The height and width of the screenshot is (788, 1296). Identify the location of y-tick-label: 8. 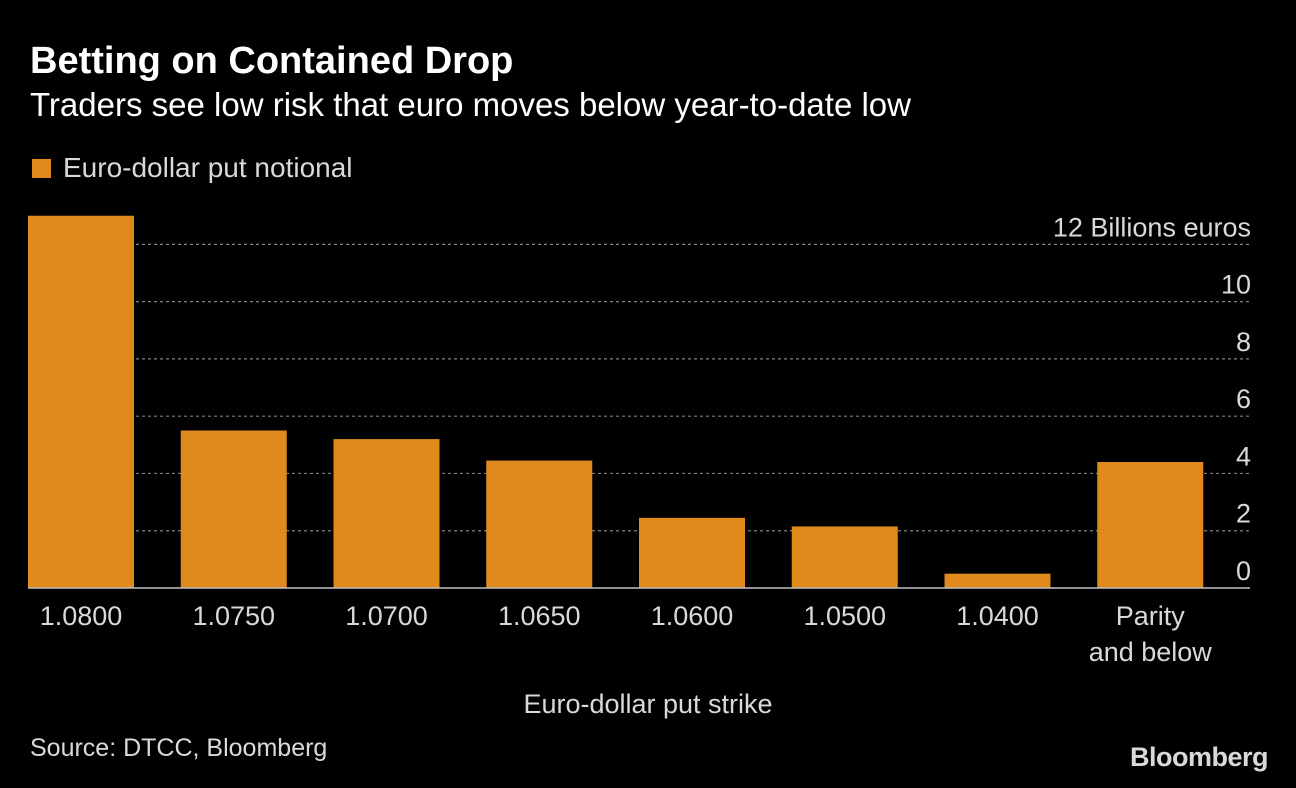
(1243, 342).